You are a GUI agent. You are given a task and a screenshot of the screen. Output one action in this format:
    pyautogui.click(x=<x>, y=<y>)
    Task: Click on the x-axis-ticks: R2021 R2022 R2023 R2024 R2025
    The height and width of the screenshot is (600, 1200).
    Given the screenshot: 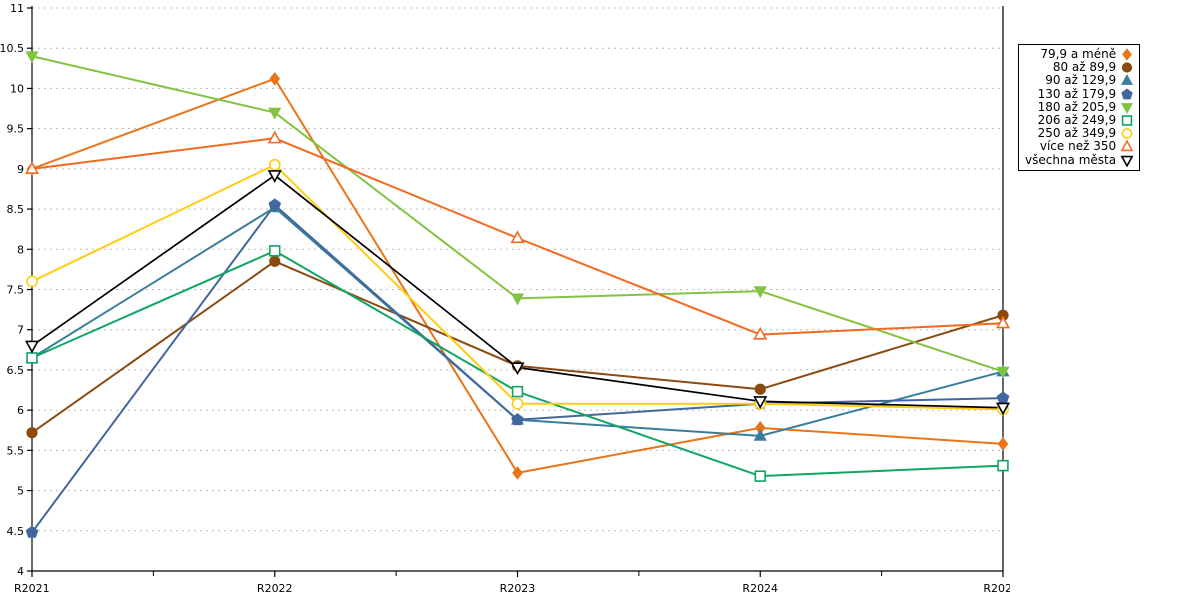 What is the action you would take?
    pyautogui.click(x=512, y=583)
    